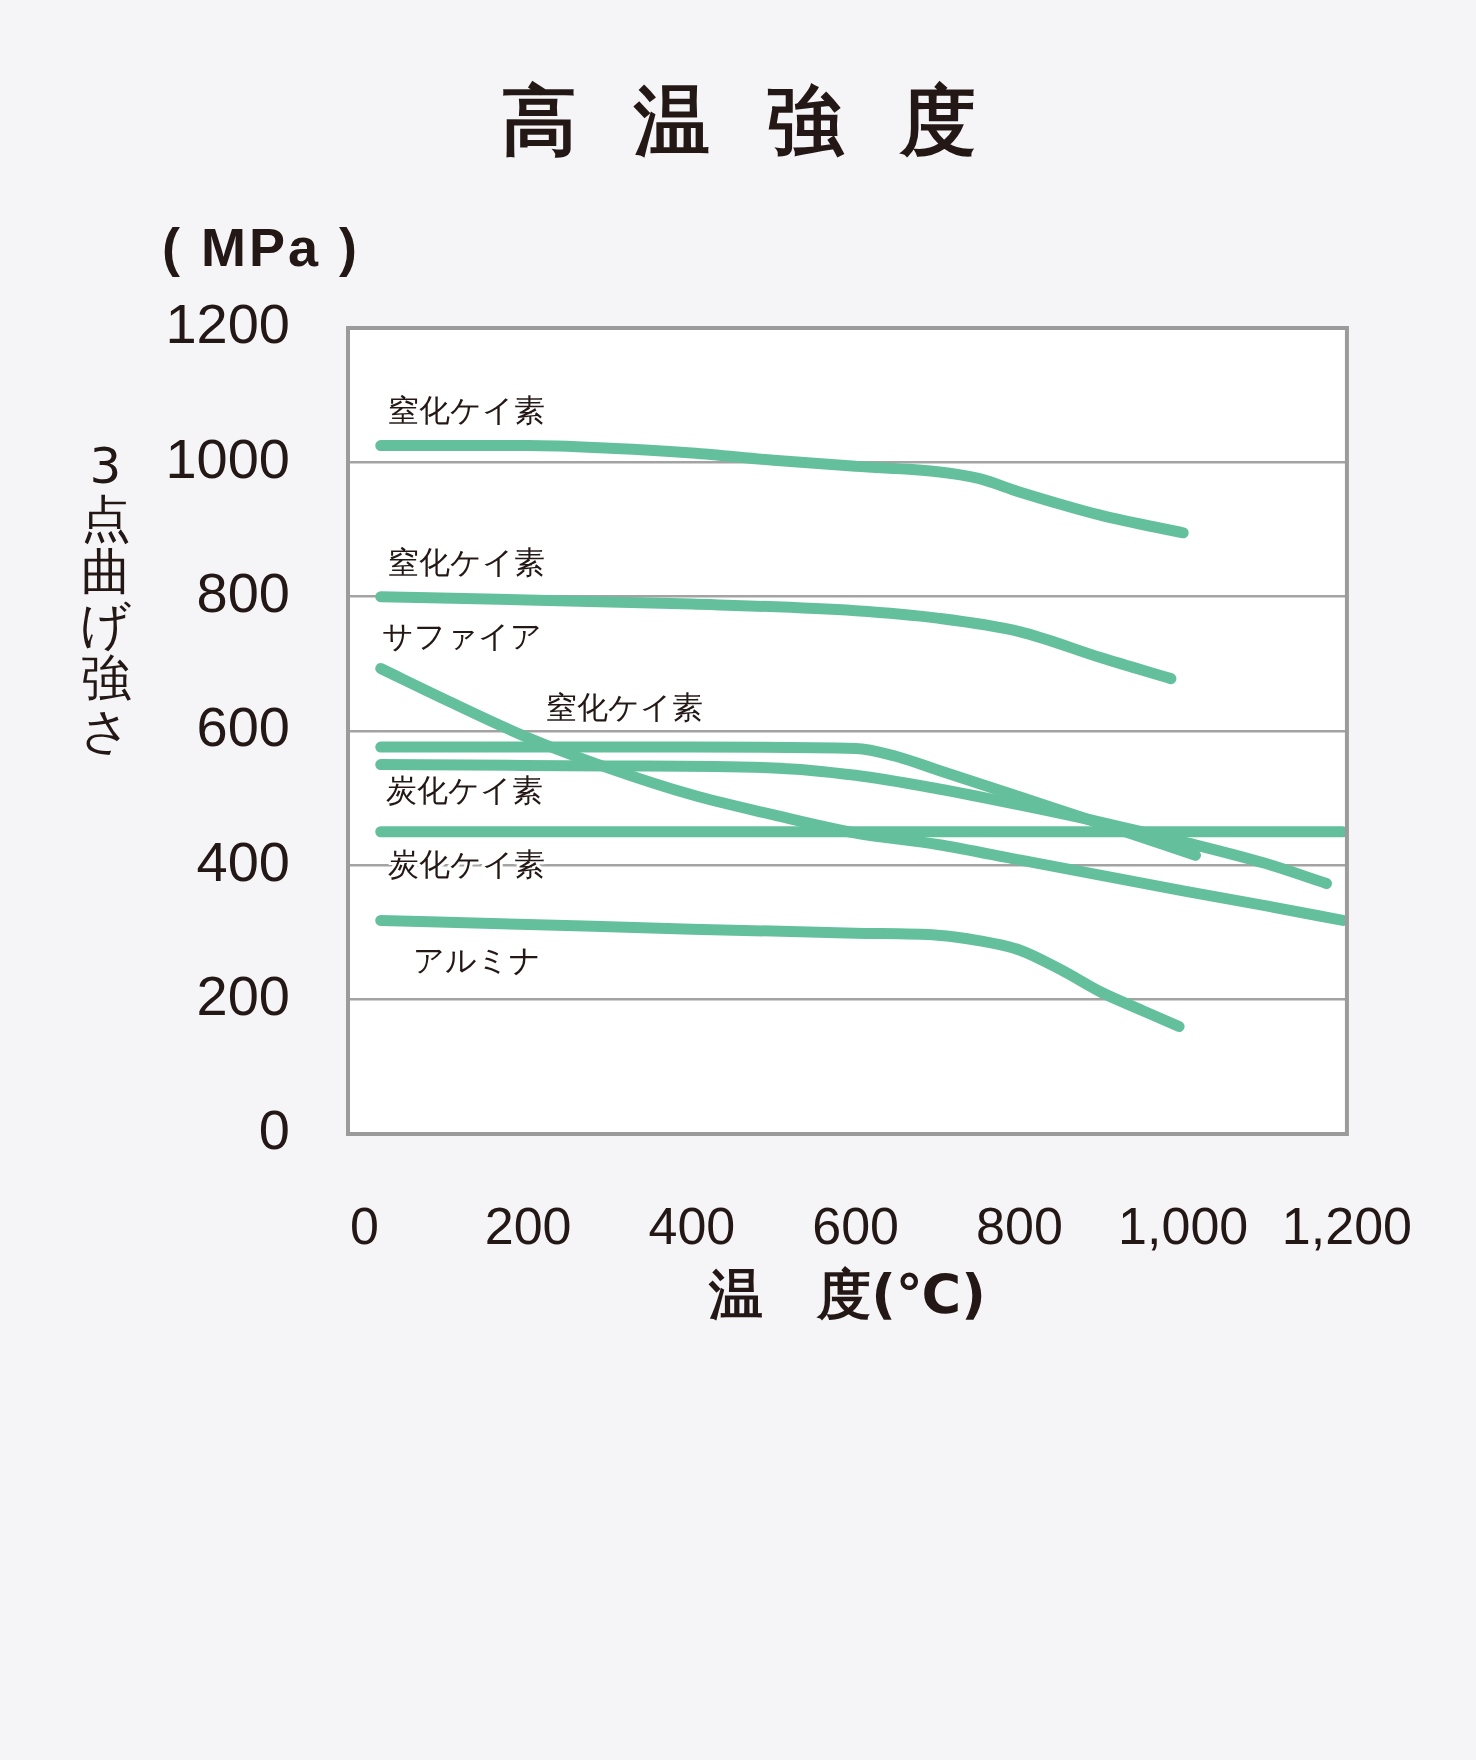 This screenshot has width=1476, height=1760. Describe the element at coordinates (227, 324) in the screenshot. I see `y-tick-label: 1200` at that location.